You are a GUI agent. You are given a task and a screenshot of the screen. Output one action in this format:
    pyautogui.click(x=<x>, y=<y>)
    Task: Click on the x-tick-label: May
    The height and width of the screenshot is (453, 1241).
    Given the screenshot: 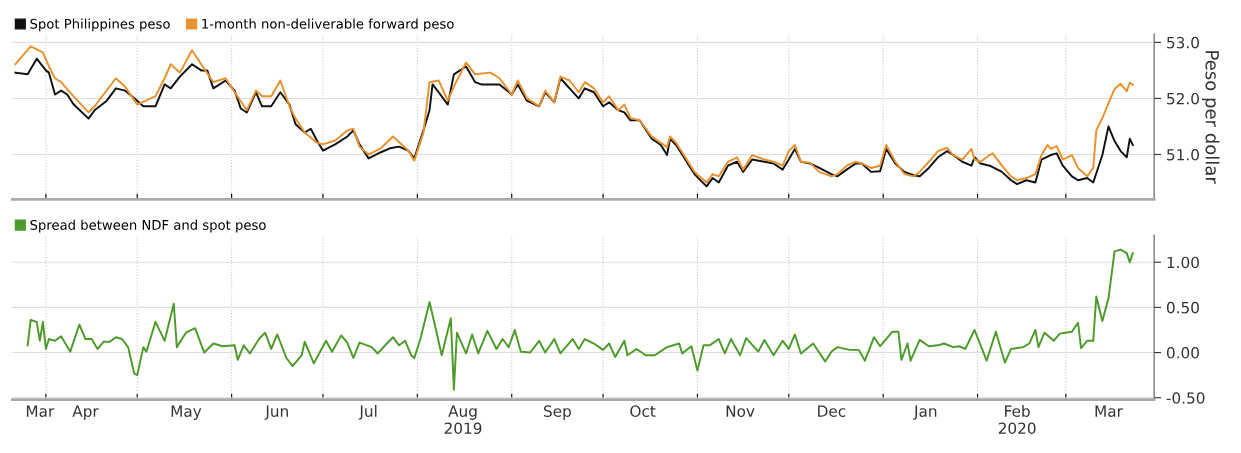 What is the action you would take?
    pyautogui.click(x=186, y=412)
    